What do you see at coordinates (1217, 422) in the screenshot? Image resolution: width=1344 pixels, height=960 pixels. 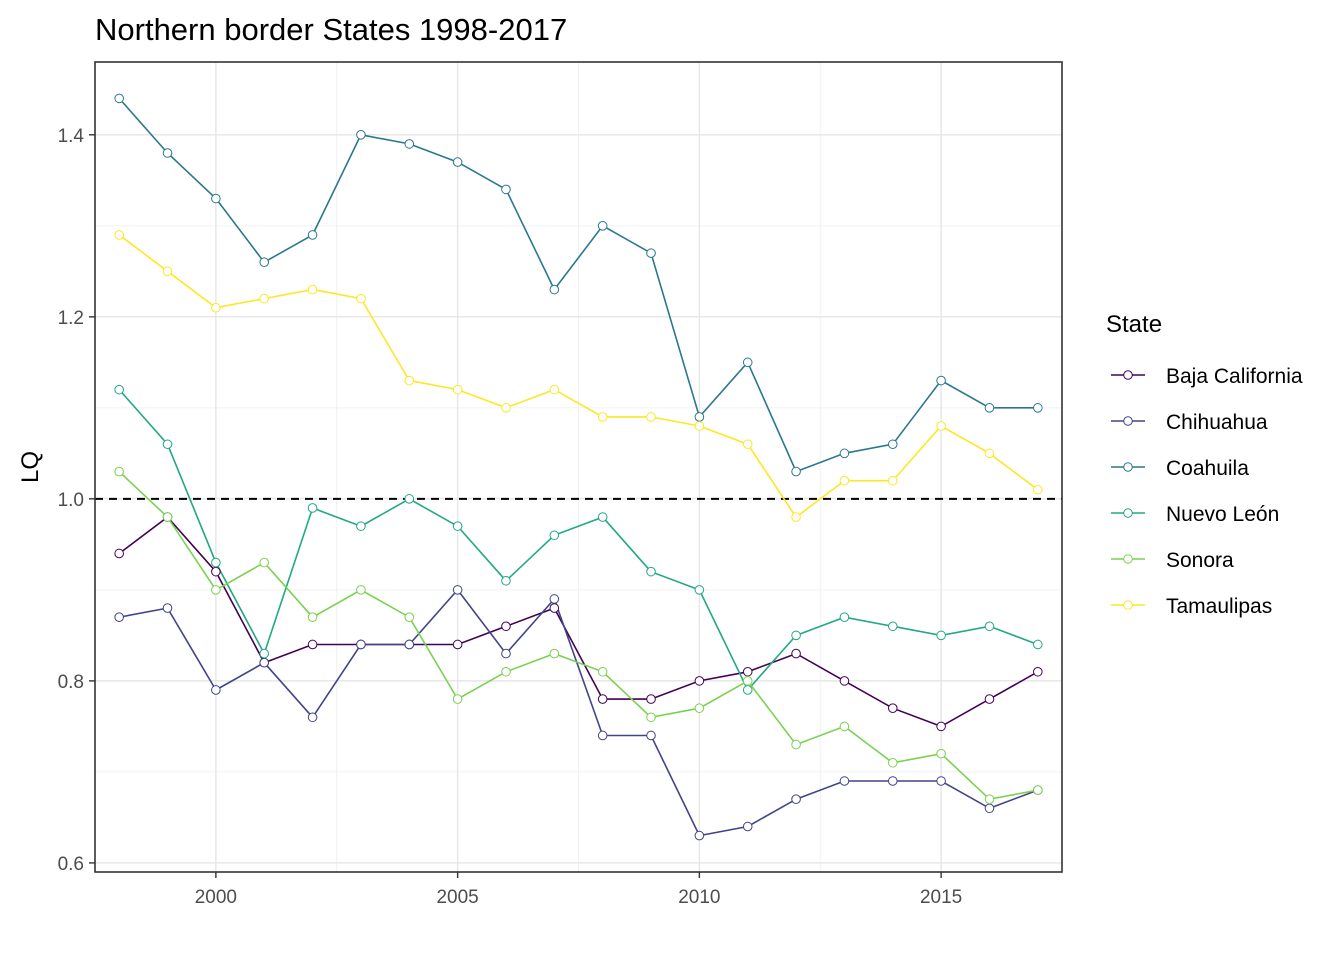 I see `legend-label: Chihuahua` at bounding box center [1217, 422].